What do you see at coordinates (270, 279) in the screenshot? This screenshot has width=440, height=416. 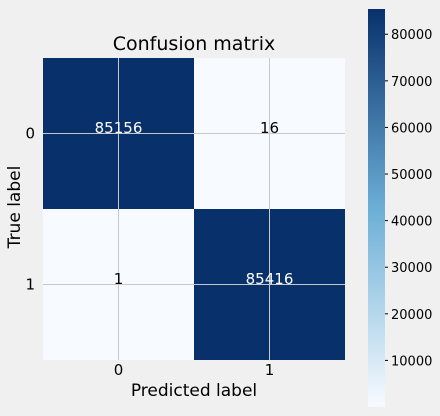 I see `cell-value-label: 85416` at bounding box center [270, 279].